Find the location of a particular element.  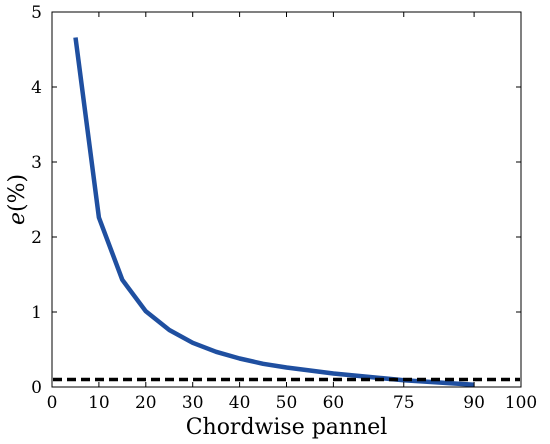

y-axis-label: e(%) is located at coordinates (17, 199).